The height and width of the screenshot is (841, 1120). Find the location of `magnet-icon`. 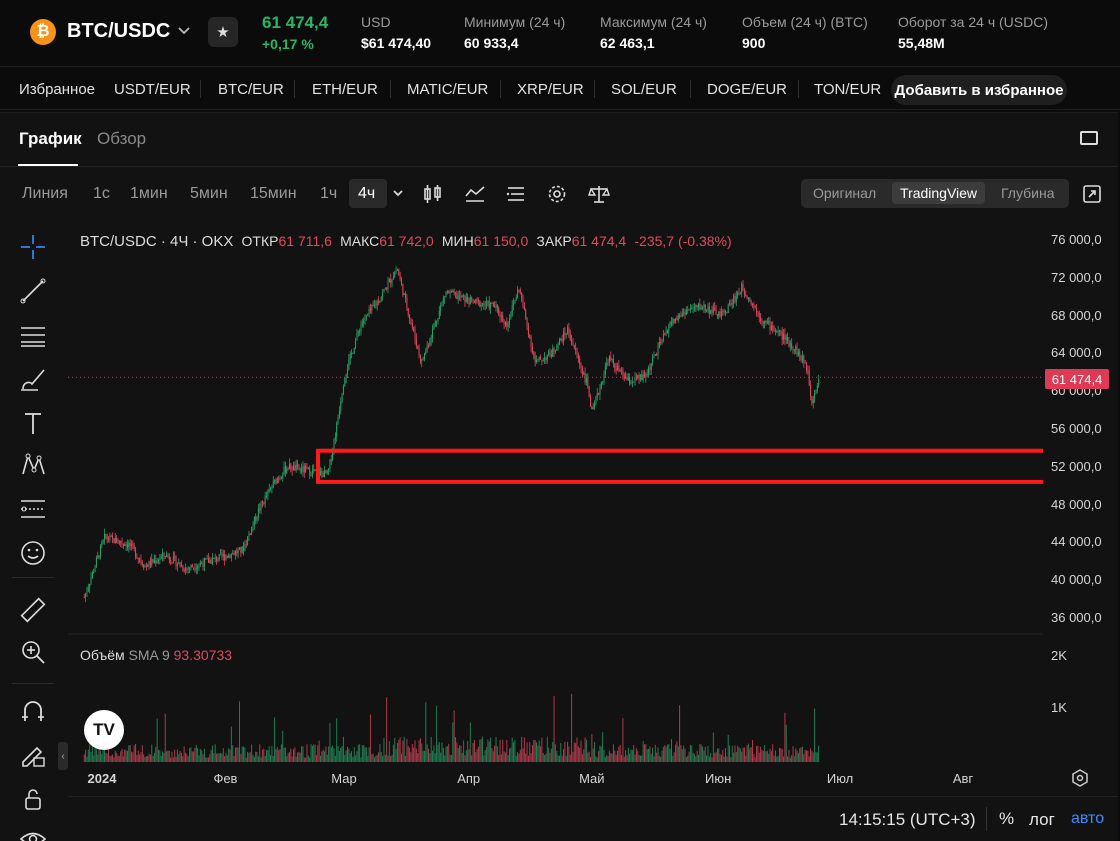

magnet-icon is located at coordinates (33, 712).